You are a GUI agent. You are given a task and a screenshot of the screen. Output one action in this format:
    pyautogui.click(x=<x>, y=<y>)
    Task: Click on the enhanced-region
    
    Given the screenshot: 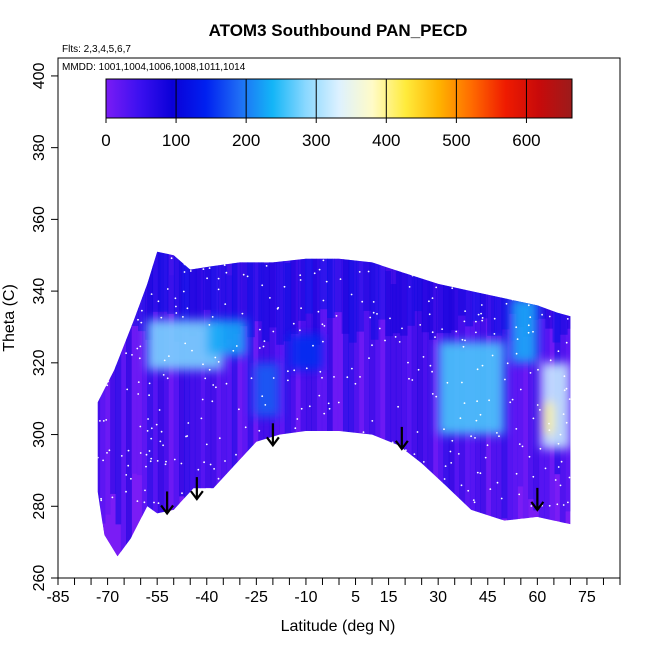 What is the action you would take?
    pyautogui.click(x=548, y=418)
    